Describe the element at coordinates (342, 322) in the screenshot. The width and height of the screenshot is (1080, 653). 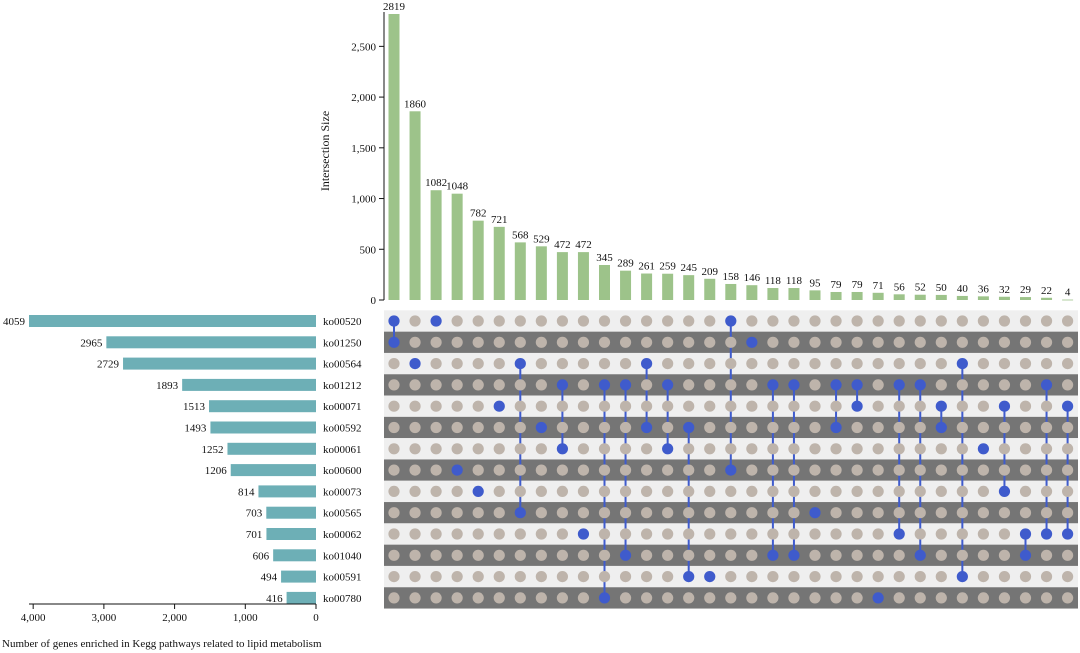
I see `set-name-label: ko00520` at that location.